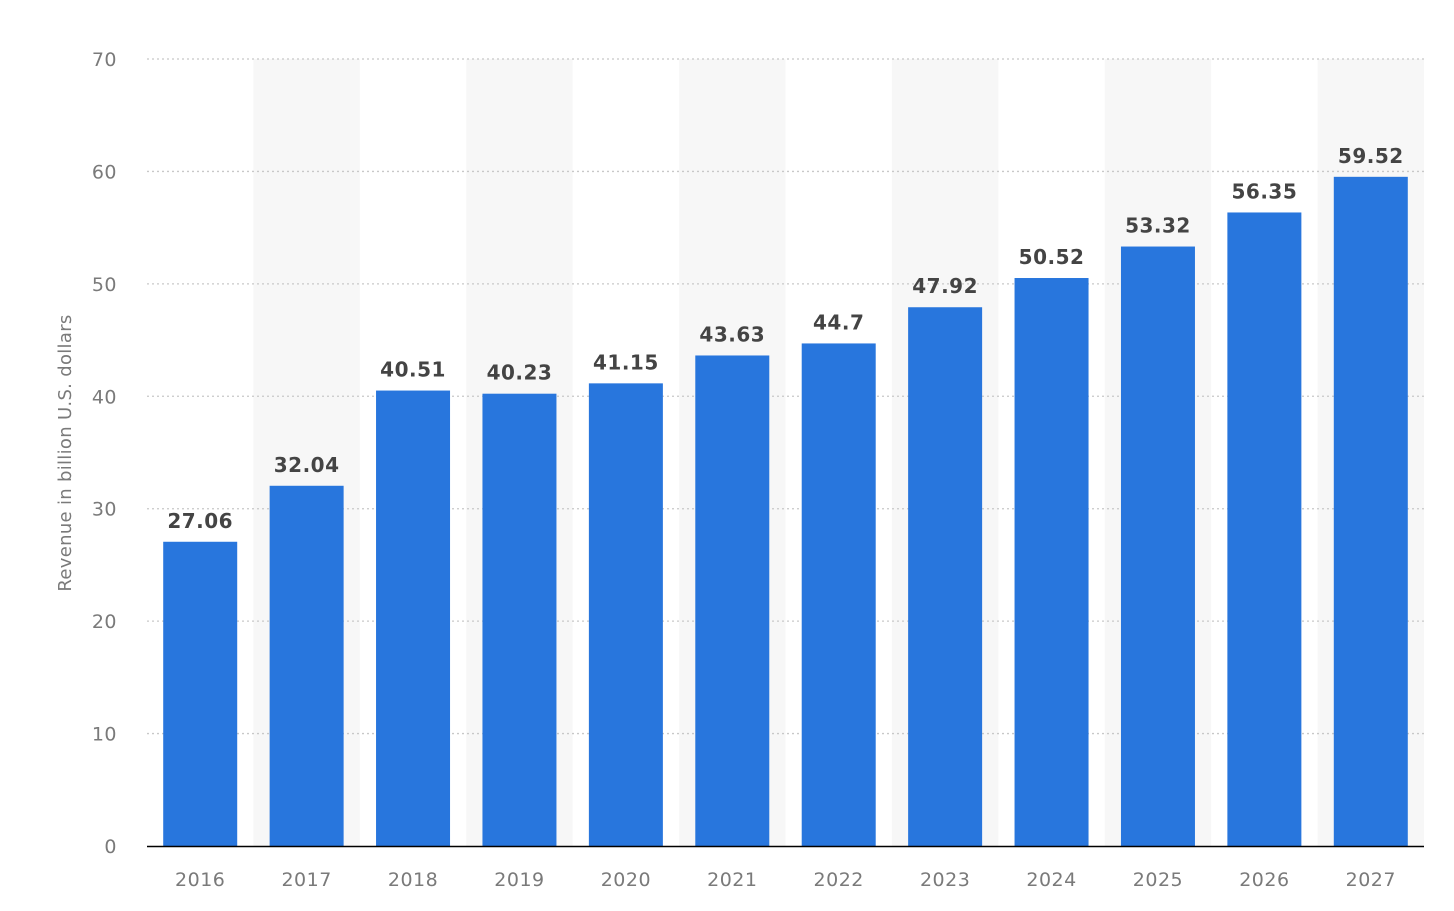 The height and width of the screenshot is (911, 1454). I want to click on data-label-2020: 41.15, so click(626, 362).